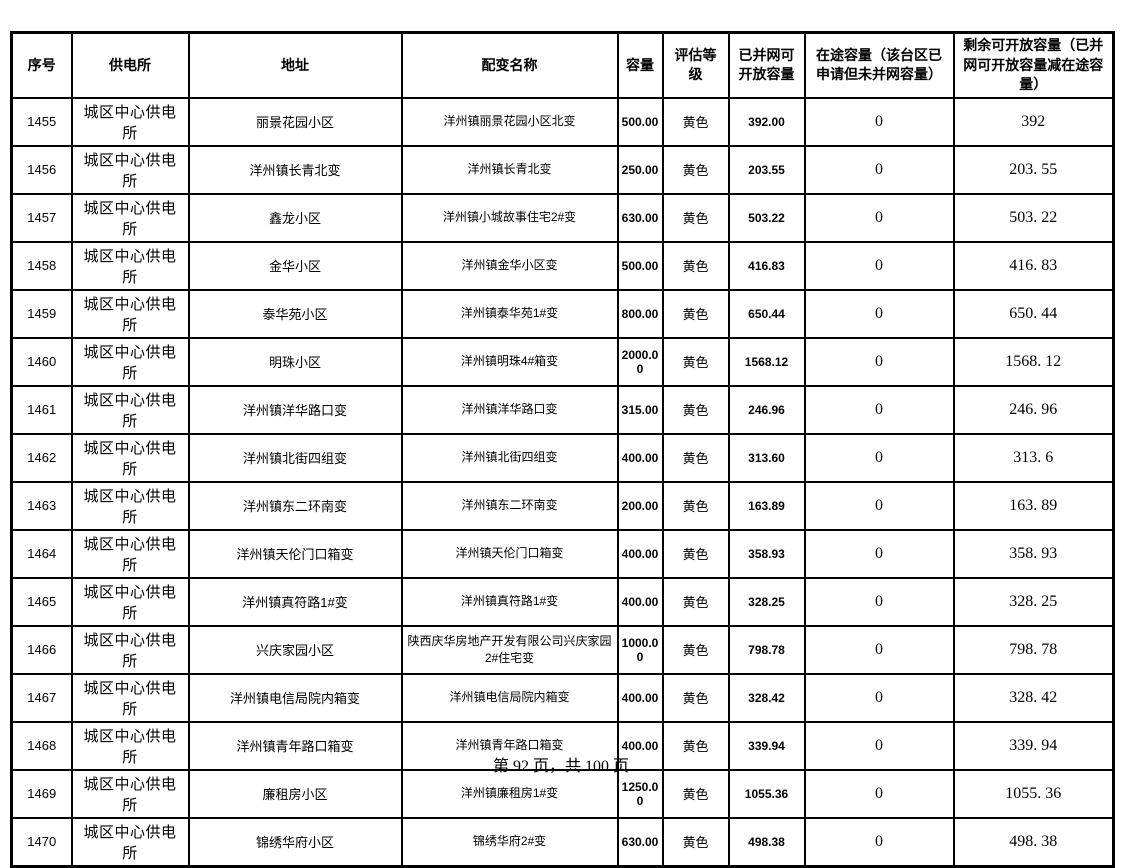  I want to click on name-cell: 洋州镇洋华路口变, so click(509, 409).